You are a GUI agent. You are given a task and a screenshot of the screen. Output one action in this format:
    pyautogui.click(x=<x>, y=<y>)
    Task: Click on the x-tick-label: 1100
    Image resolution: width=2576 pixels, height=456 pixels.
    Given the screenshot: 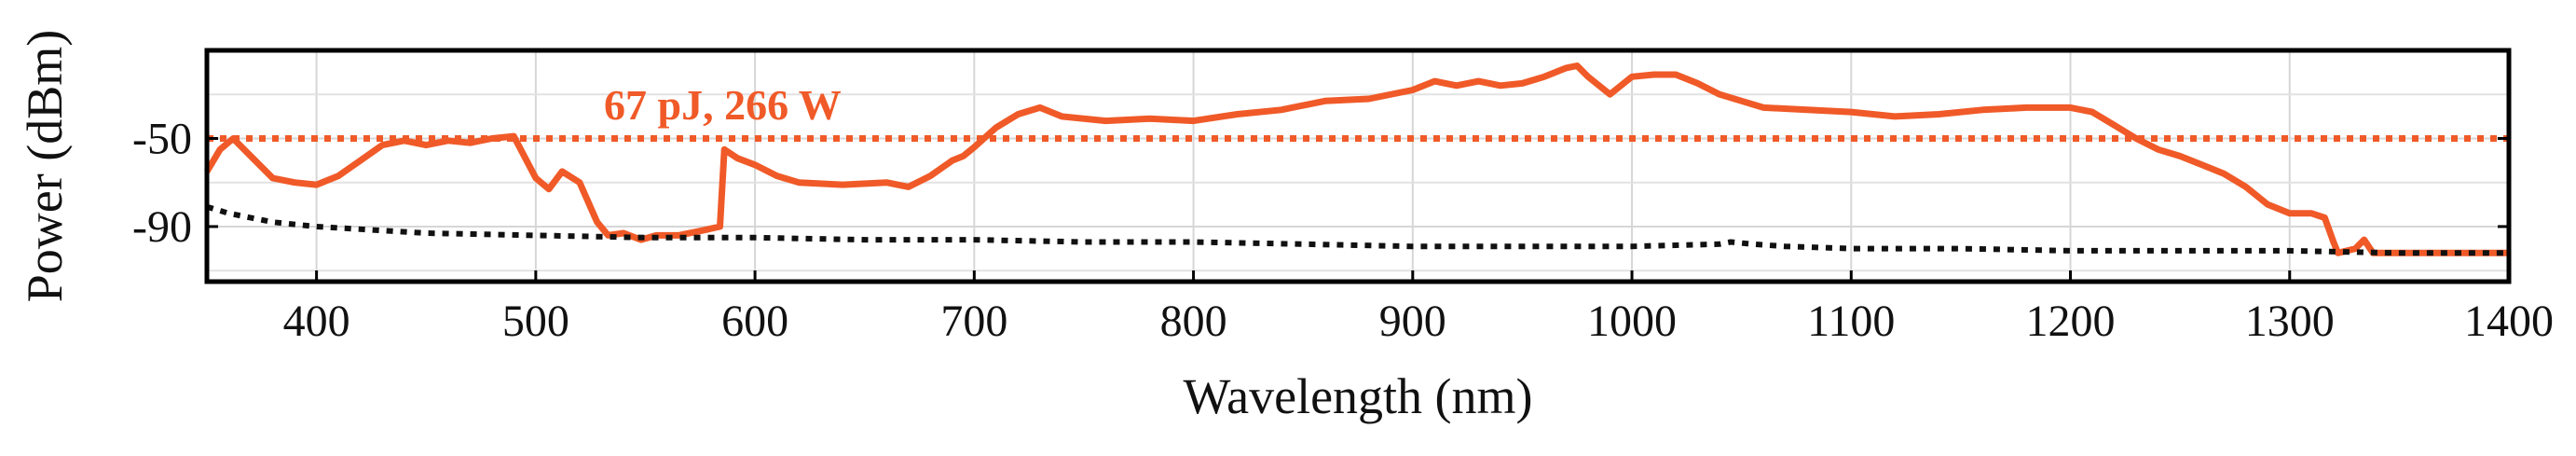 What is the action you would take?
    pyautogui.click(x=1851, y=321)
    